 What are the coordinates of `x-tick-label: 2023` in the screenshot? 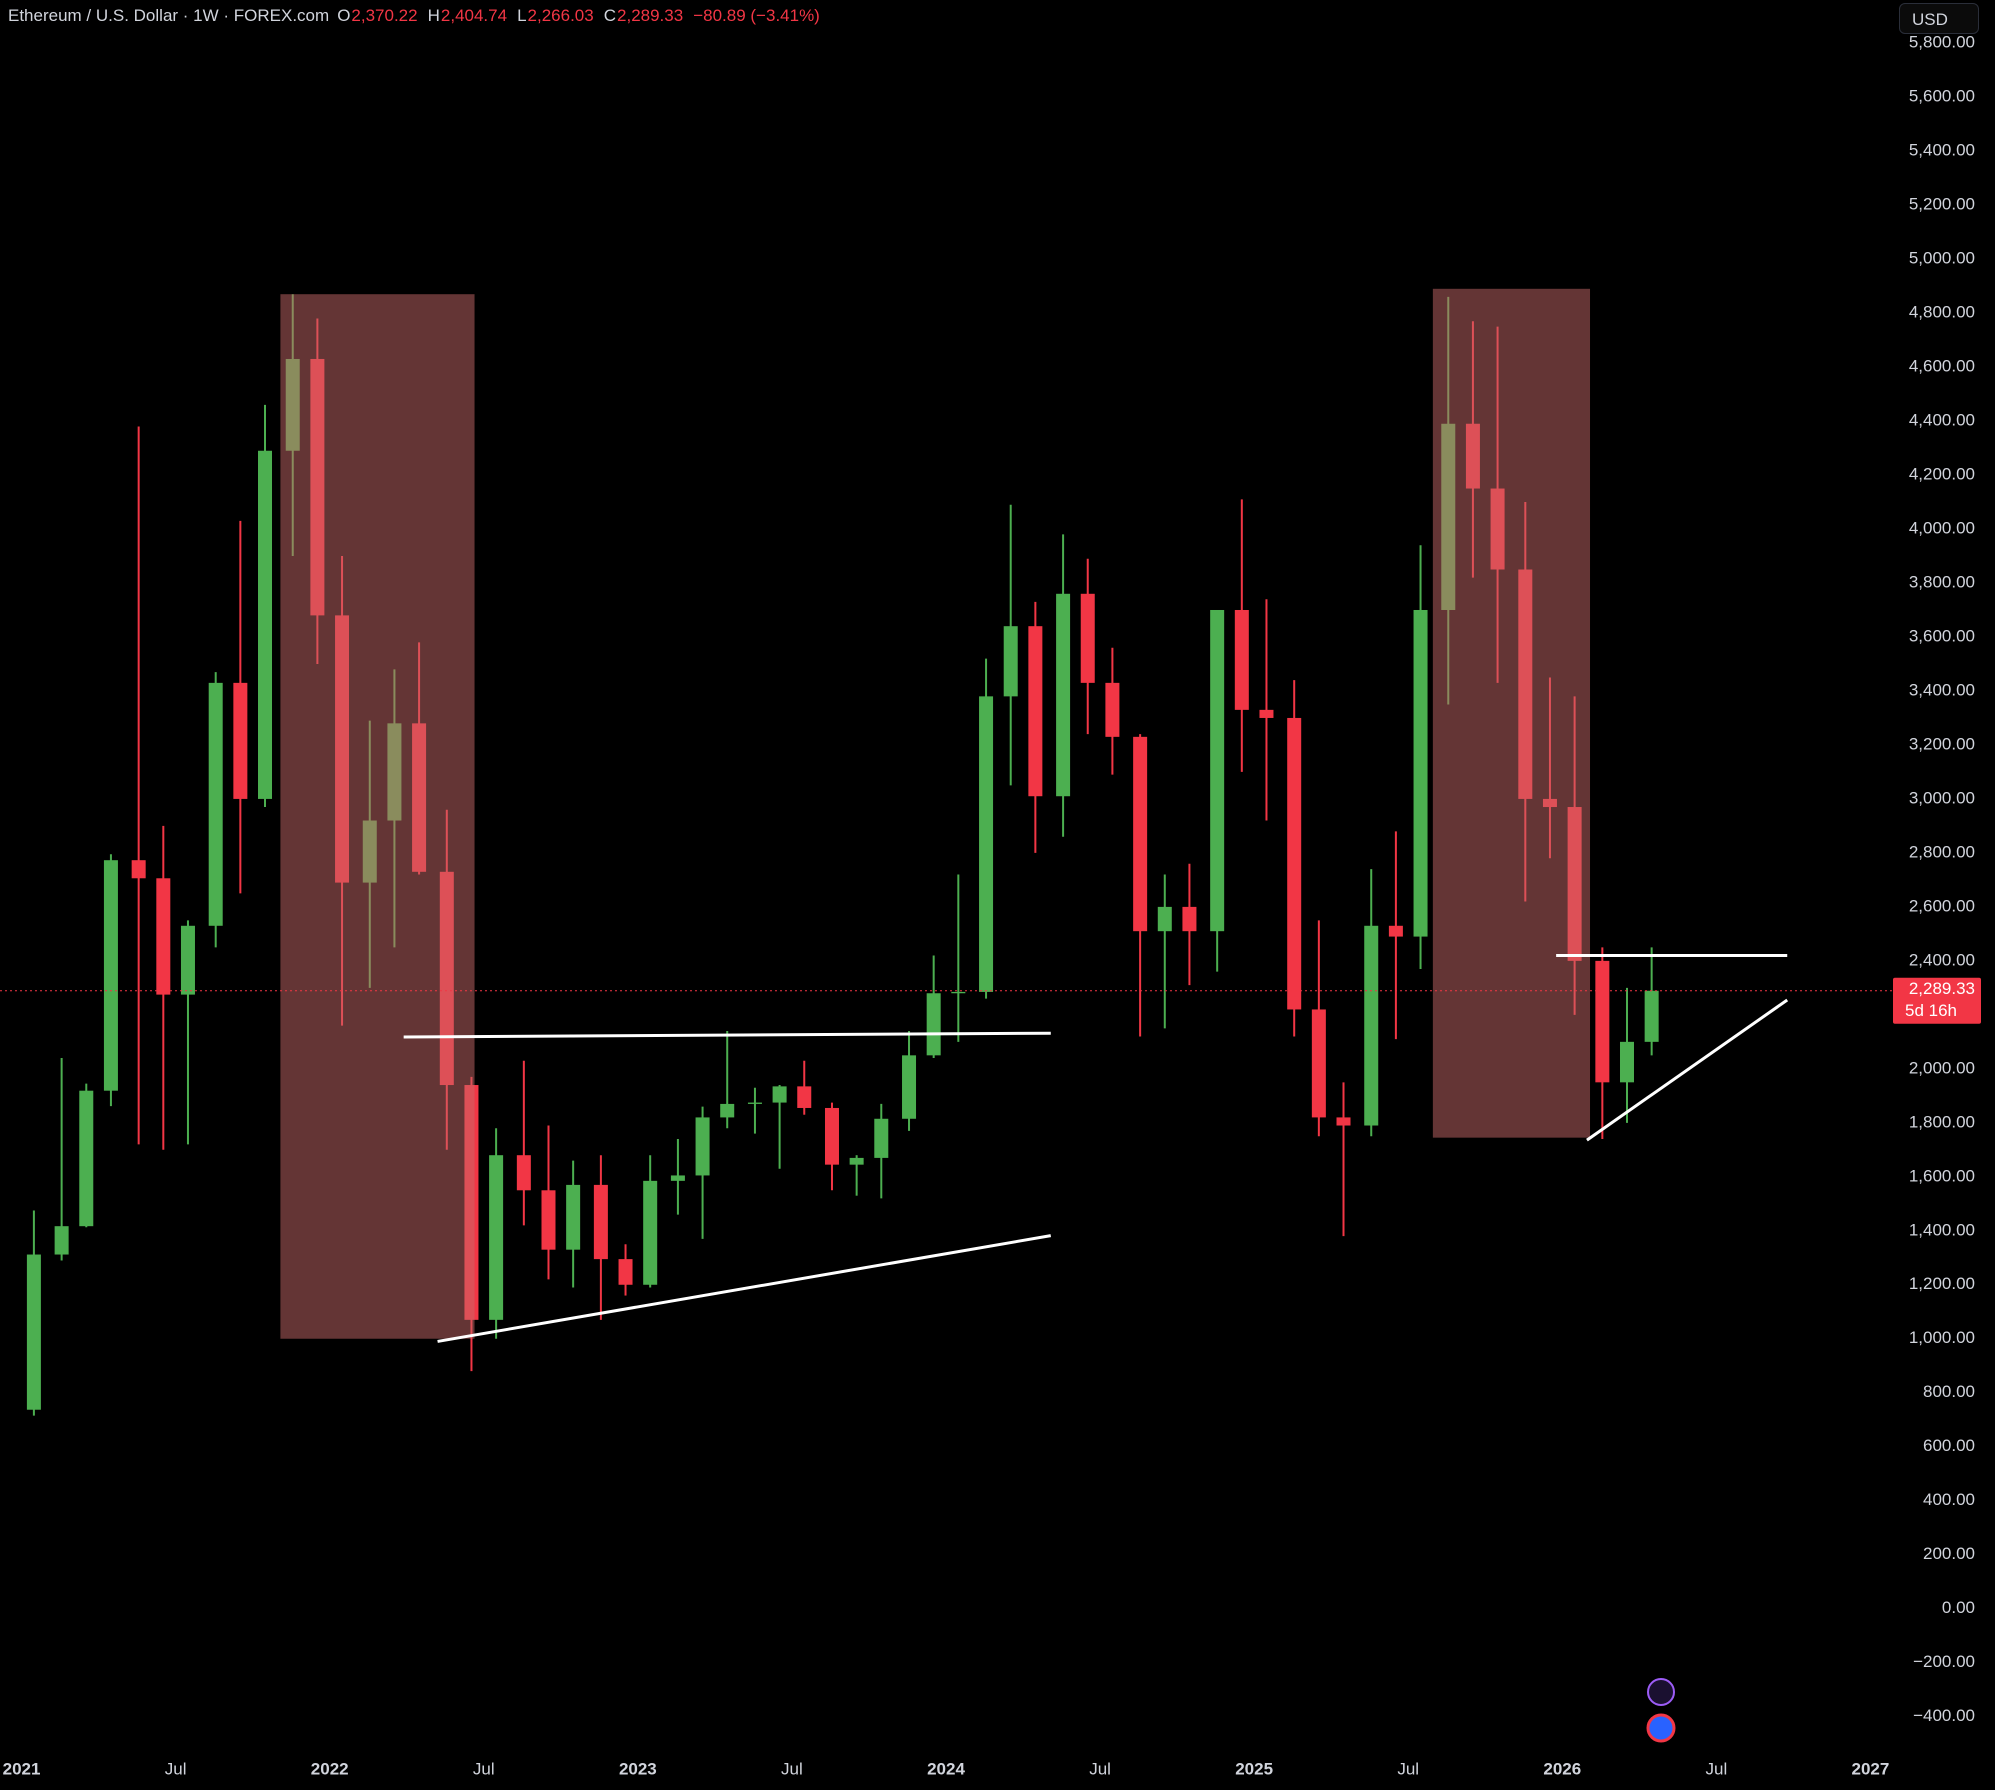 It's located at (638, 1768).